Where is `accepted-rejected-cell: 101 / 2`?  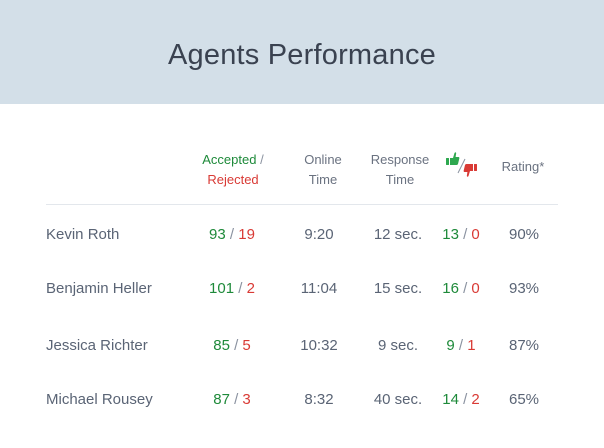 accepted-rejected-cell: 101 / 2 is located at coordinates (232, 288).